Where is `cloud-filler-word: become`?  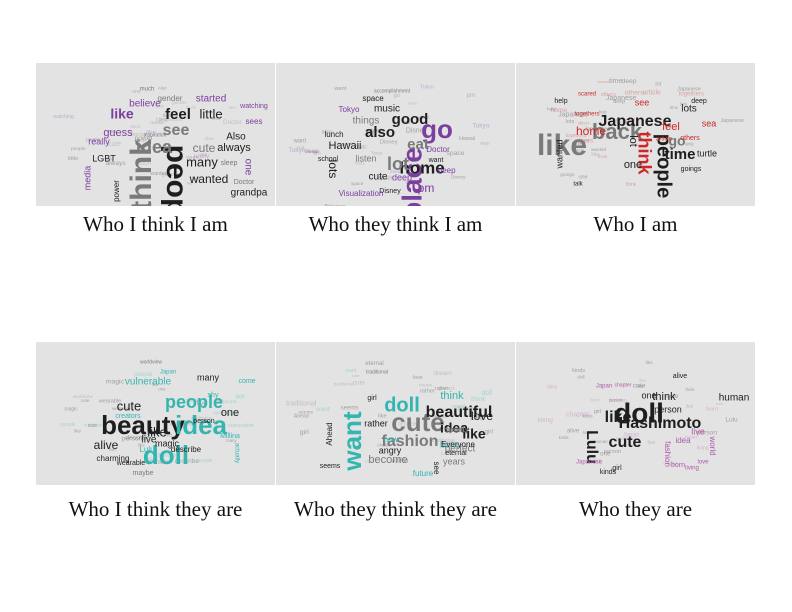
cloud-filler-word: become is located at coordinates (407, 425).